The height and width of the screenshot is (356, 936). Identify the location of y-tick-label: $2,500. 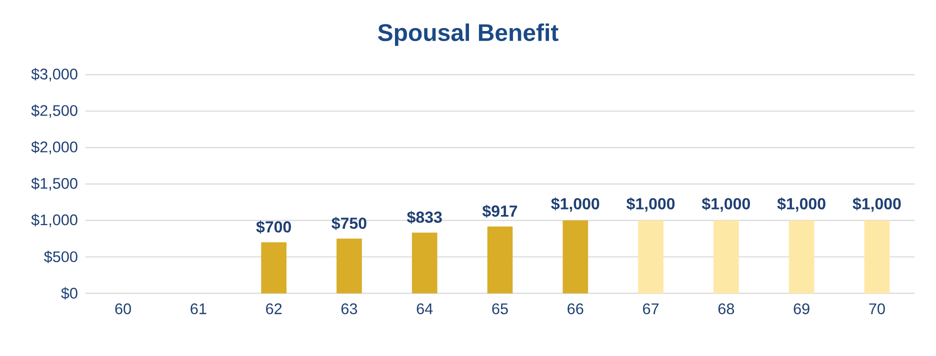
(54, 111).